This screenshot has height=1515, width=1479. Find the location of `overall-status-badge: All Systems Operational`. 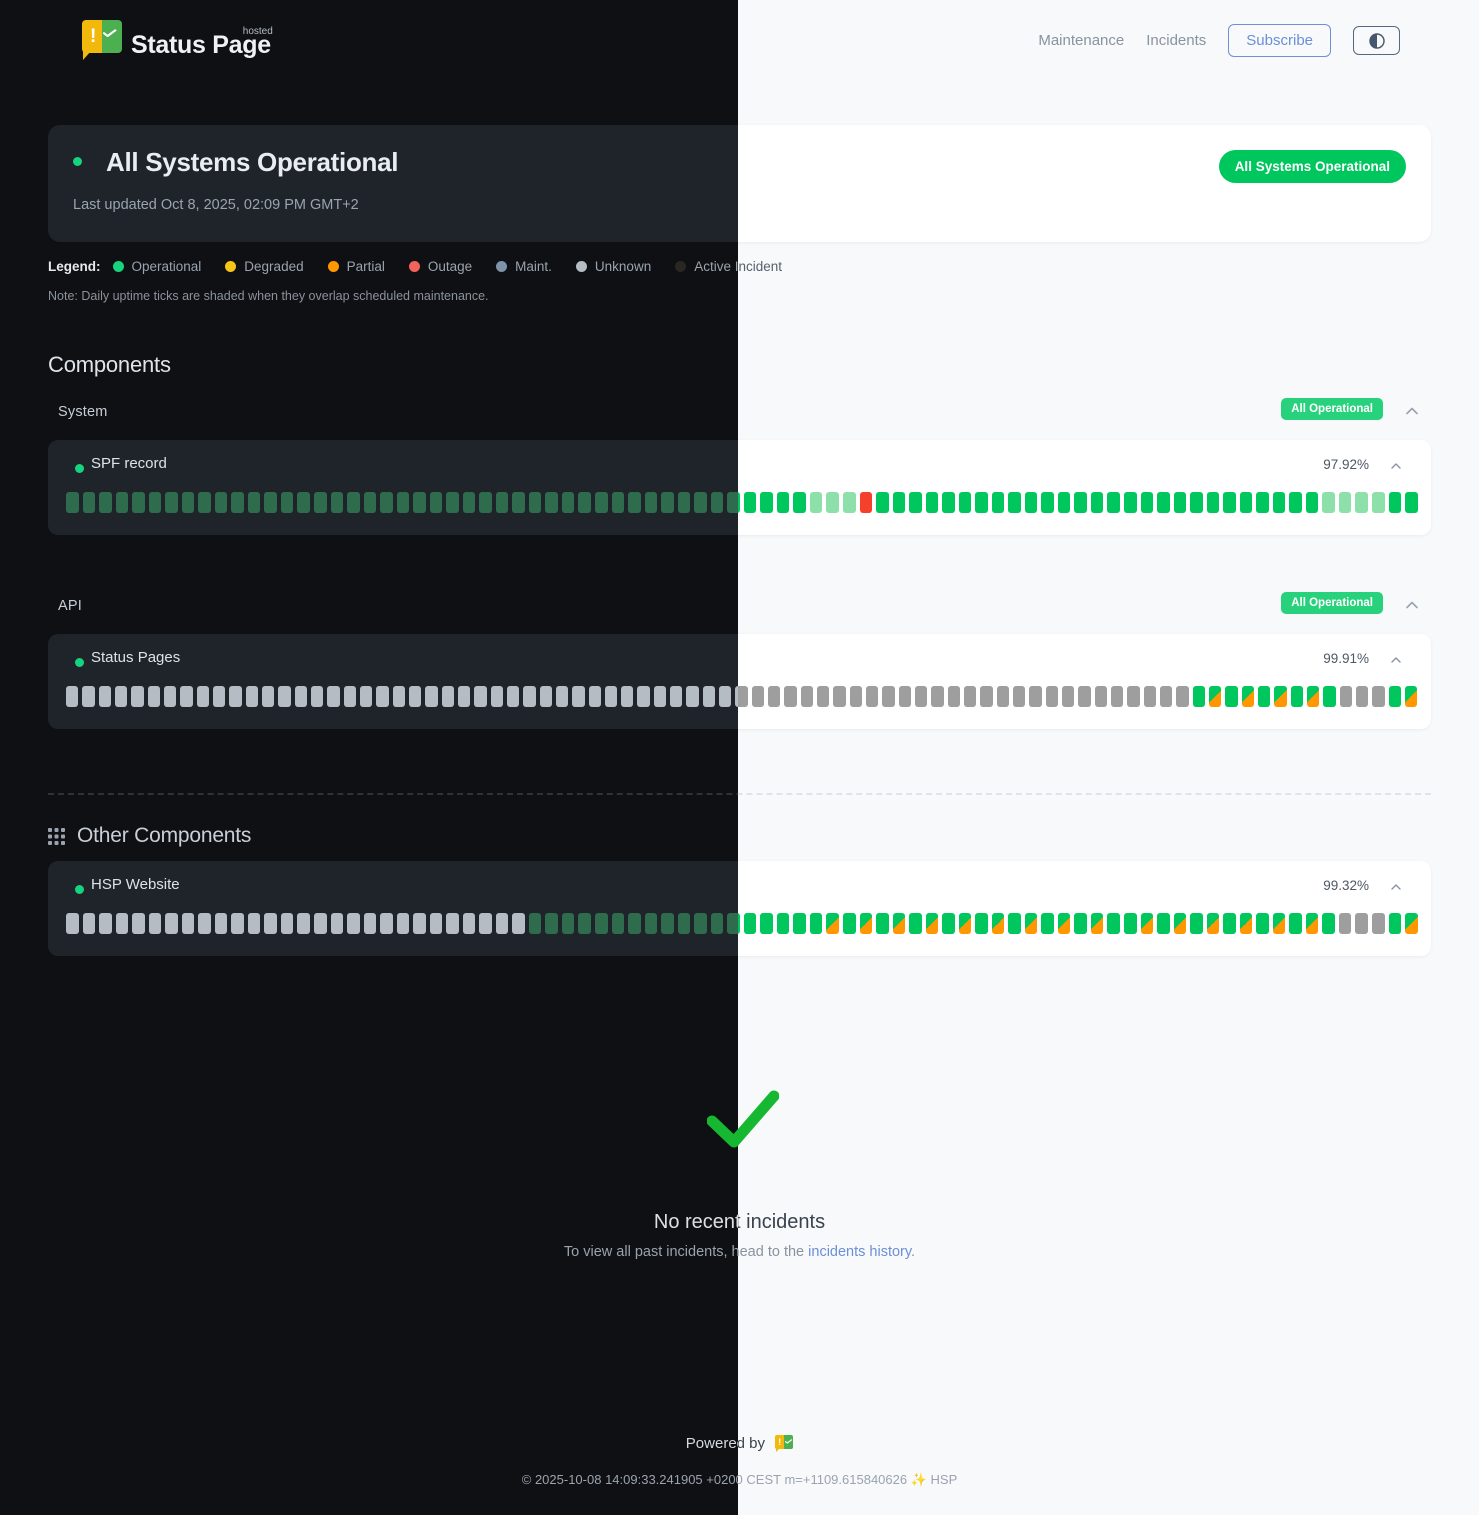

overall-status-badge: All Systems Operational is located at coordinates (1312, 166).